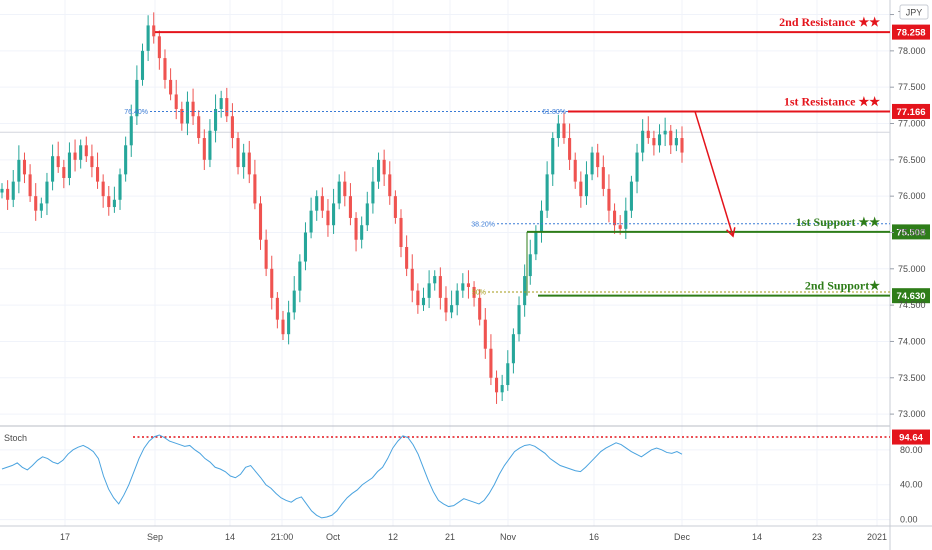 The image size is (932, 550). What do you see at coordinates (731, 232) in the screenshot?
I see `arrow-head` at bounding box center [731, 232].